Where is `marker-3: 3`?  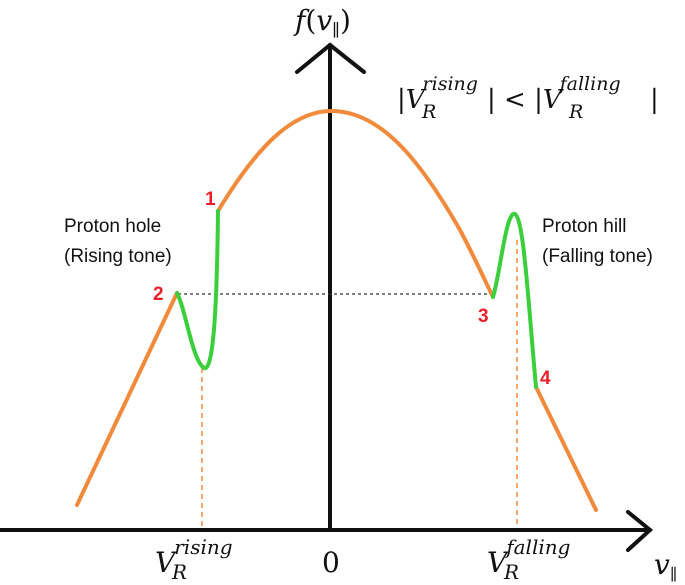
marker-3: 3 is located at coordinates (483, 316).